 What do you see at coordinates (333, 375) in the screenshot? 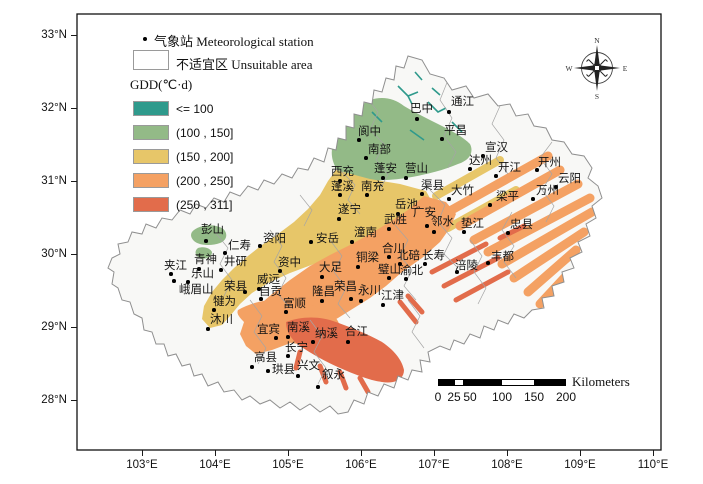
I see `city-label: 叙永` at bounding box center [333, 375].